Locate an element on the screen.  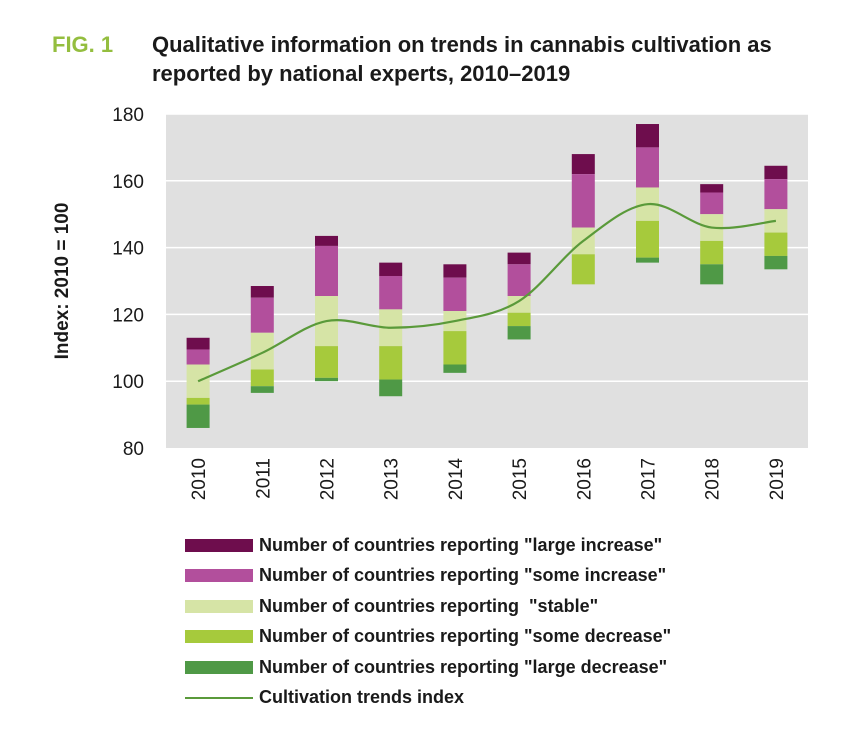
y-tick-label: 120 is located at coordinates (128, 315).